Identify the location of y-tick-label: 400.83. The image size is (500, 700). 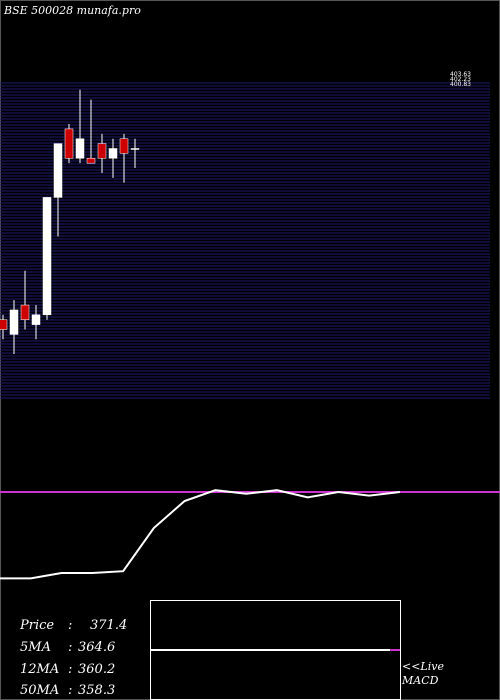
(460, 84).